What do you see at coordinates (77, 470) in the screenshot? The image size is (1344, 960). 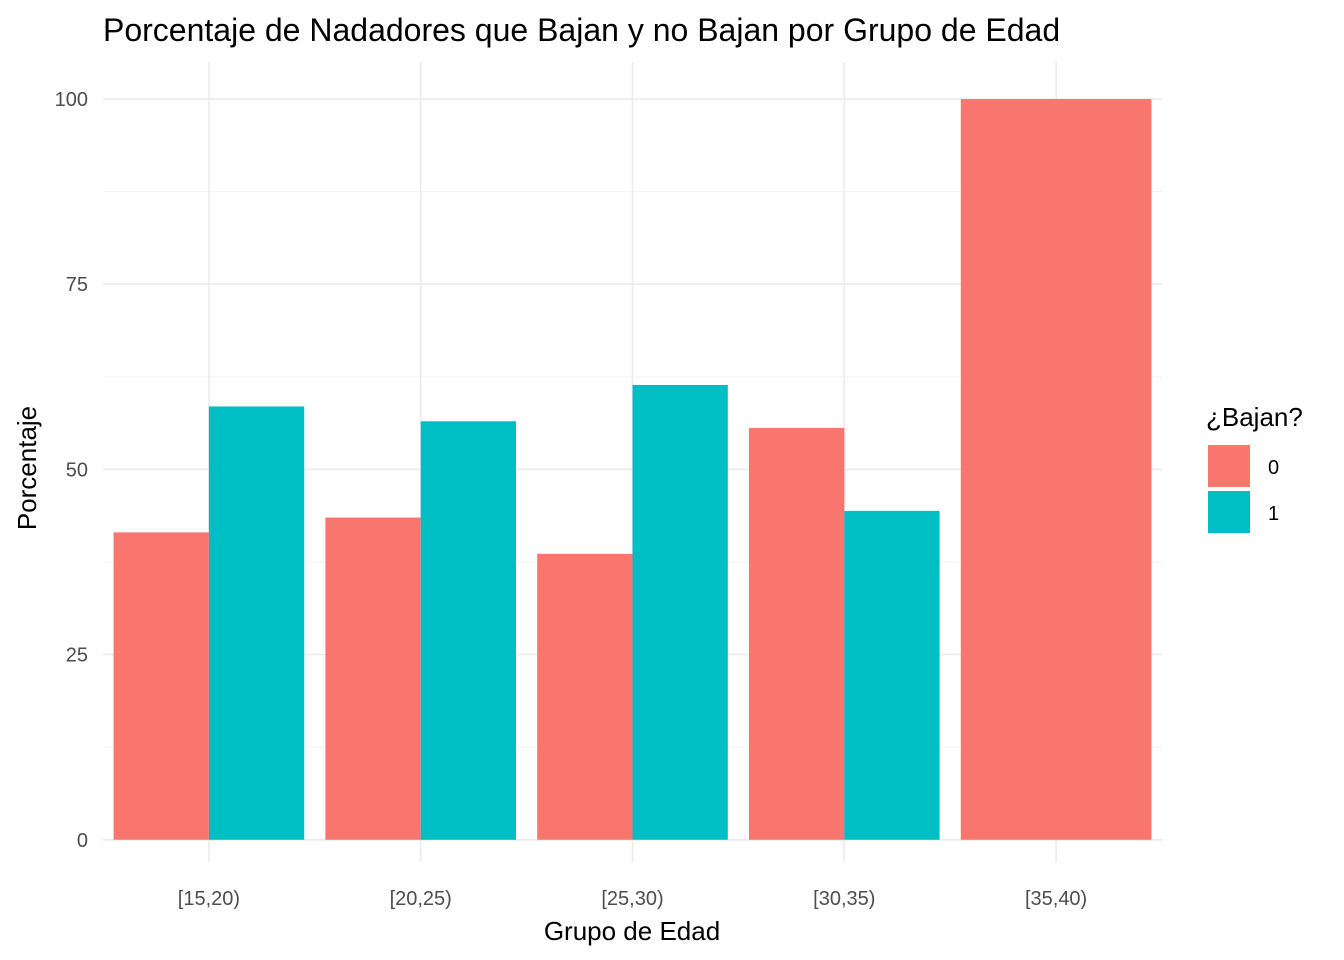 I see `y-tick-label: 50` at bounding box center [77, 470].